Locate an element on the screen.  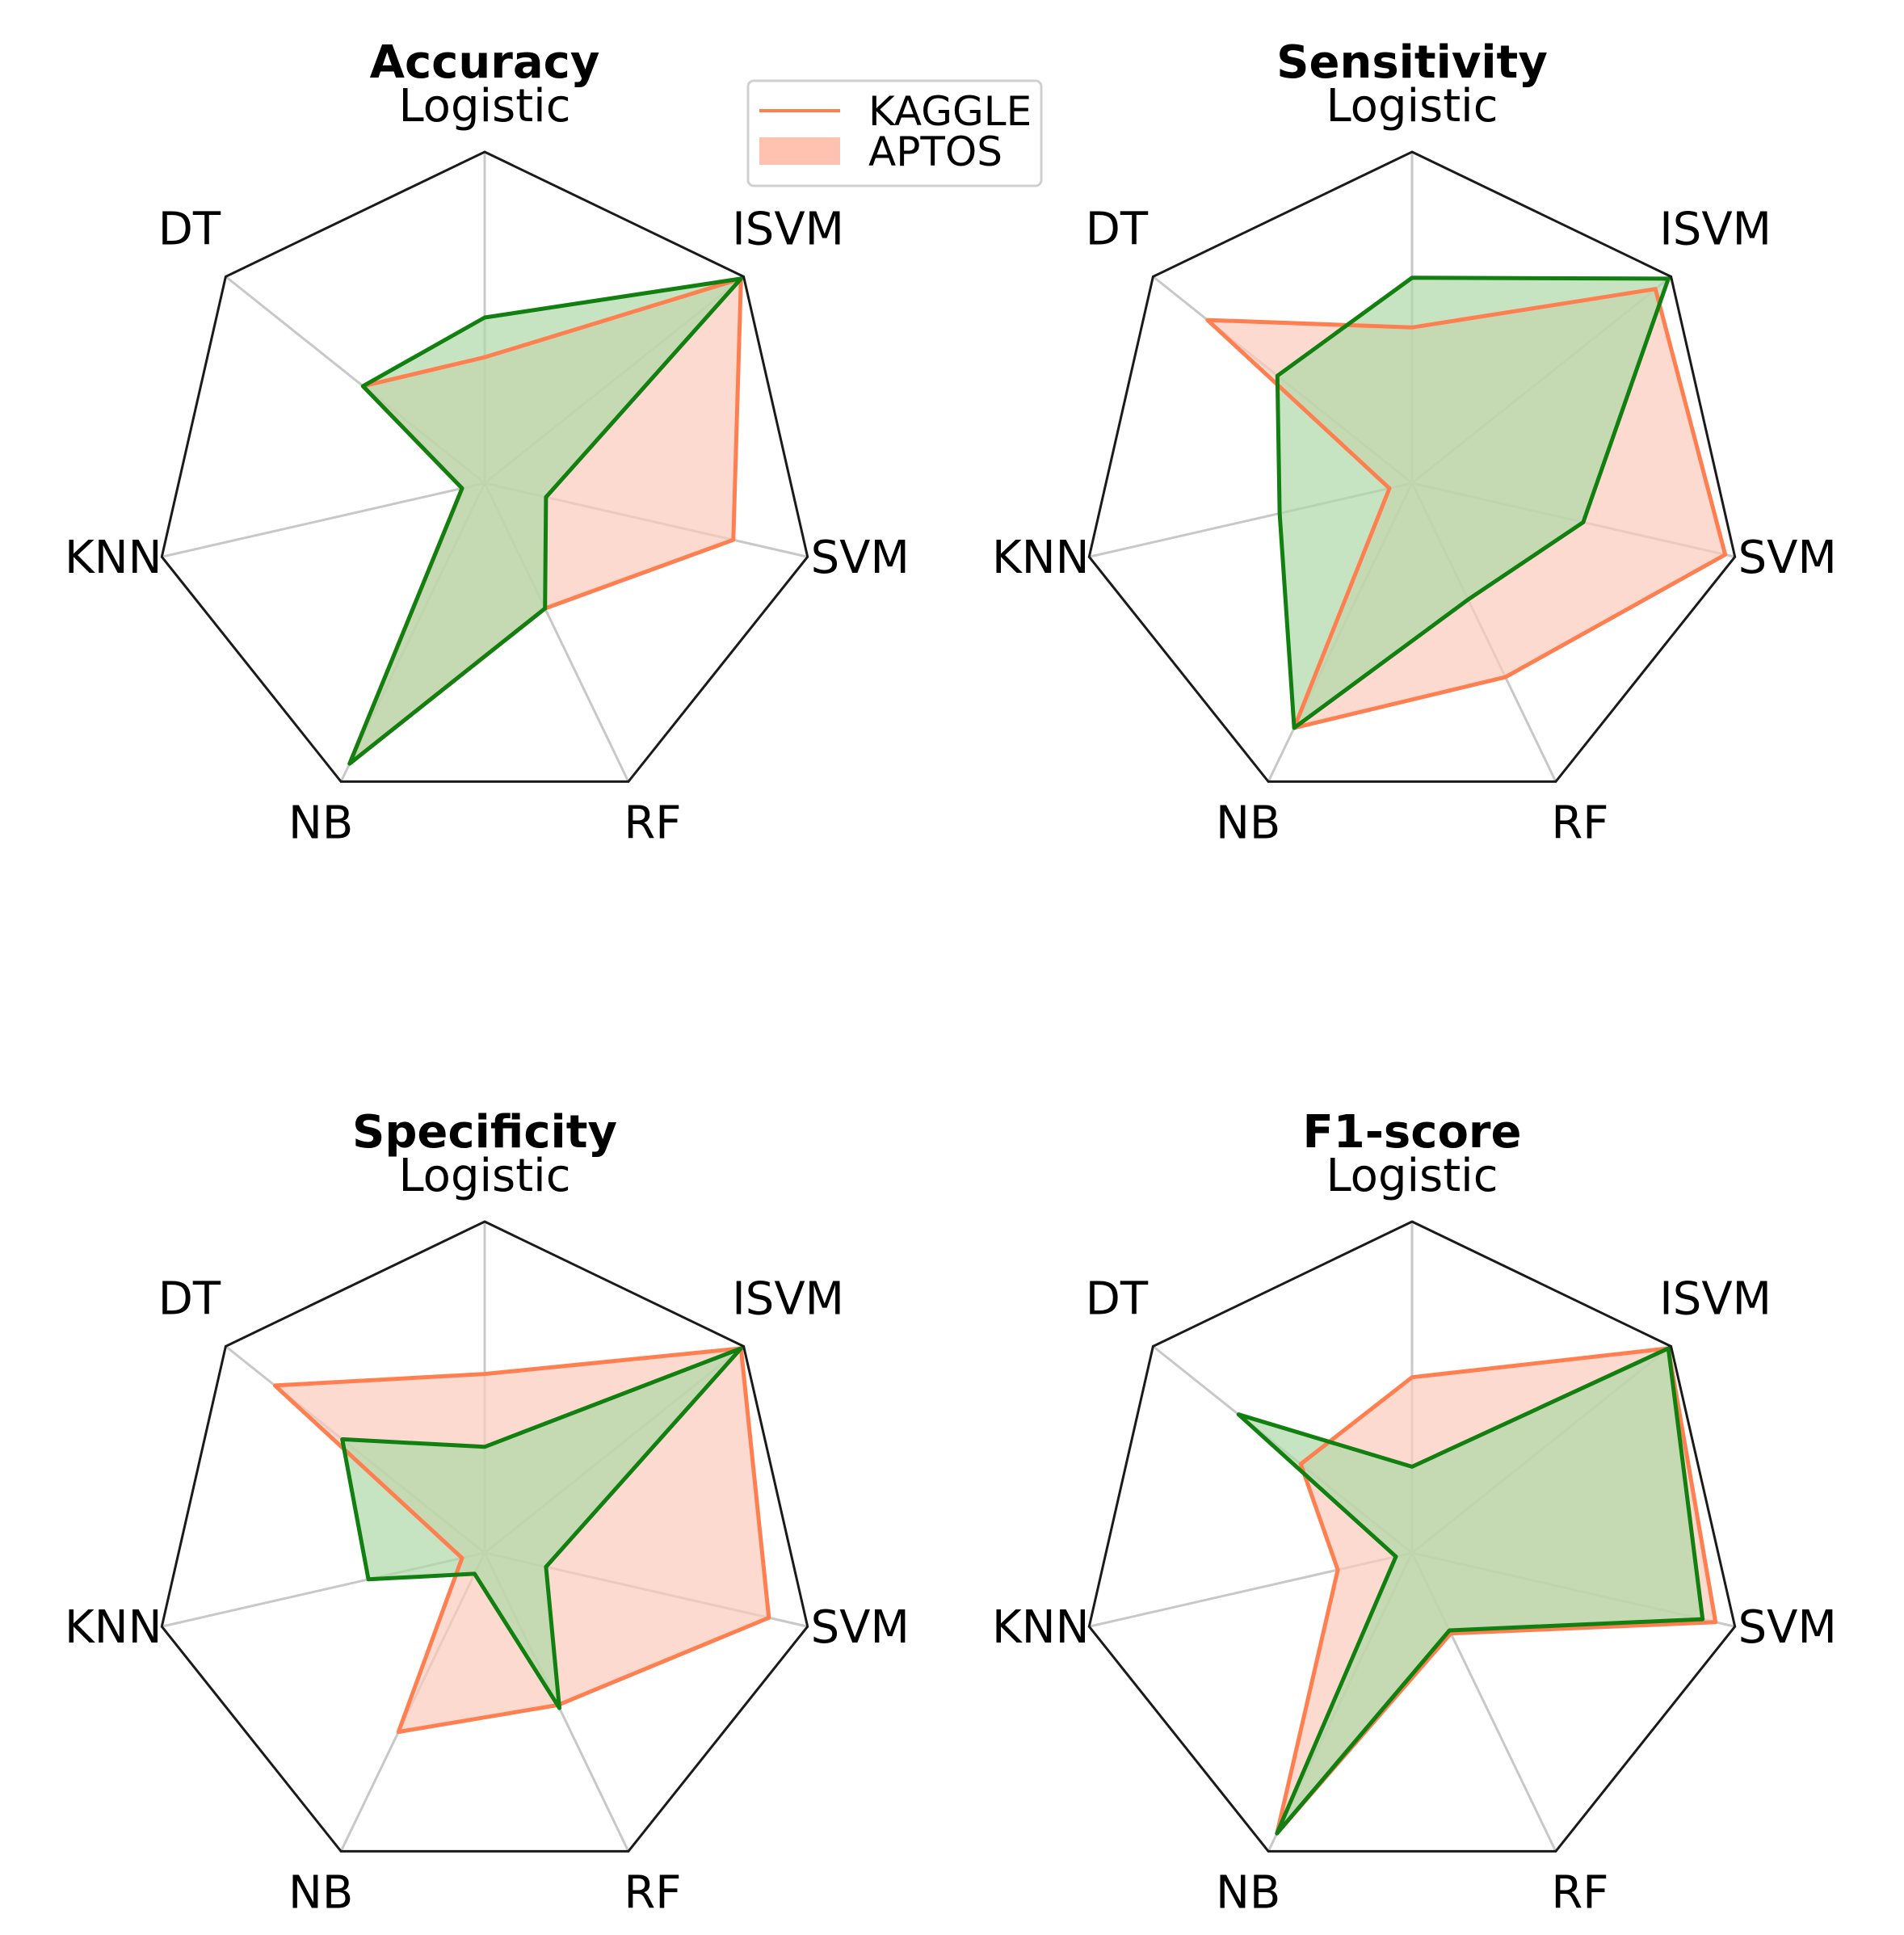
chart-title: Sensitivity is located at coordinates (1412, 62).